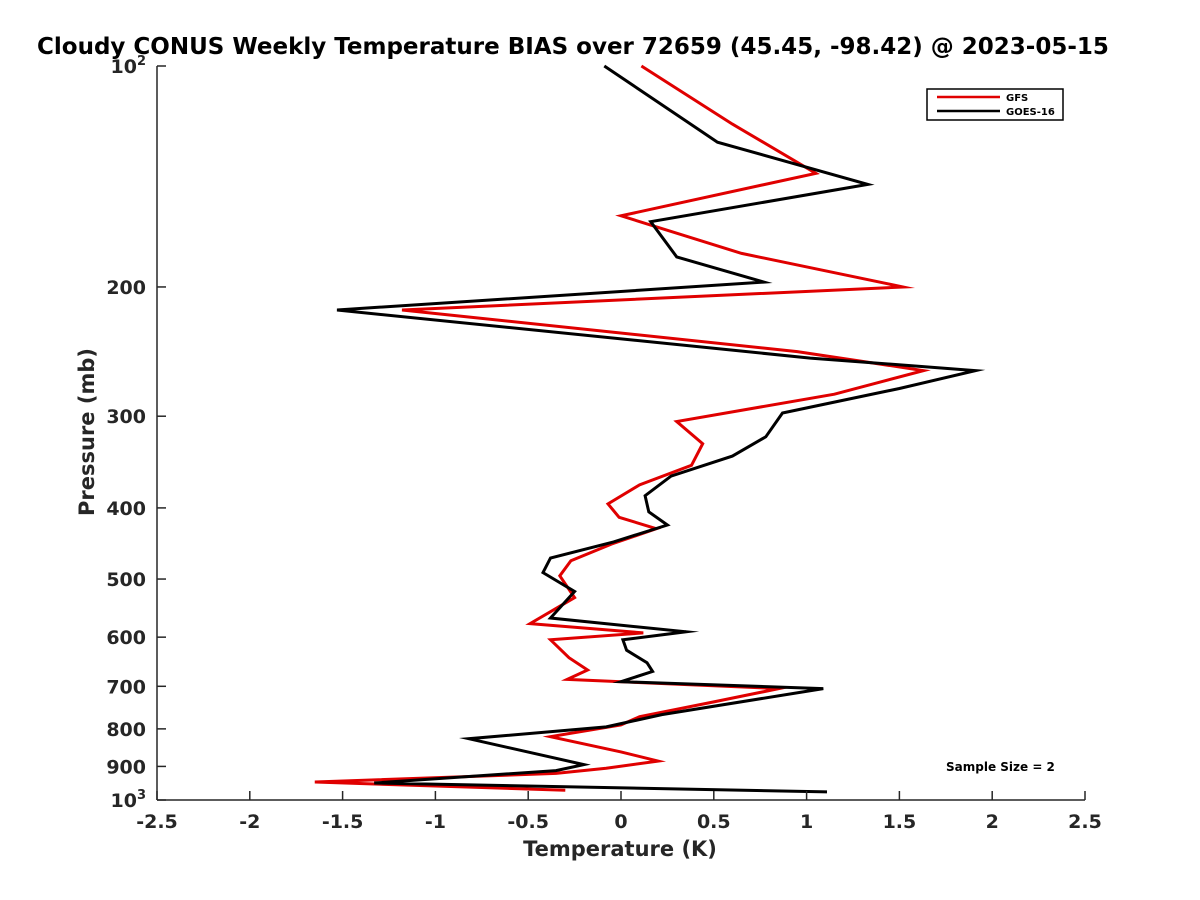 This screenshot has height=900, width=1200. Describe the element at coordinates (714, 822) in the screenshot. I see `x-tick-label: 0.5` at that location.